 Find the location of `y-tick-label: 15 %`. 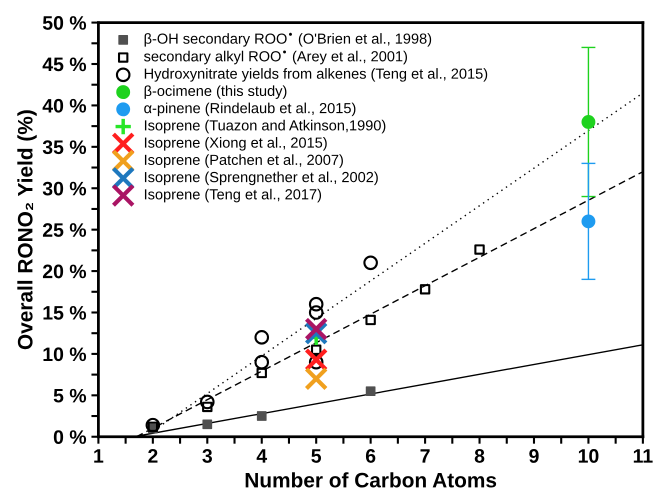

y-tick-label: 15 % is located at coordinates (65, 313).